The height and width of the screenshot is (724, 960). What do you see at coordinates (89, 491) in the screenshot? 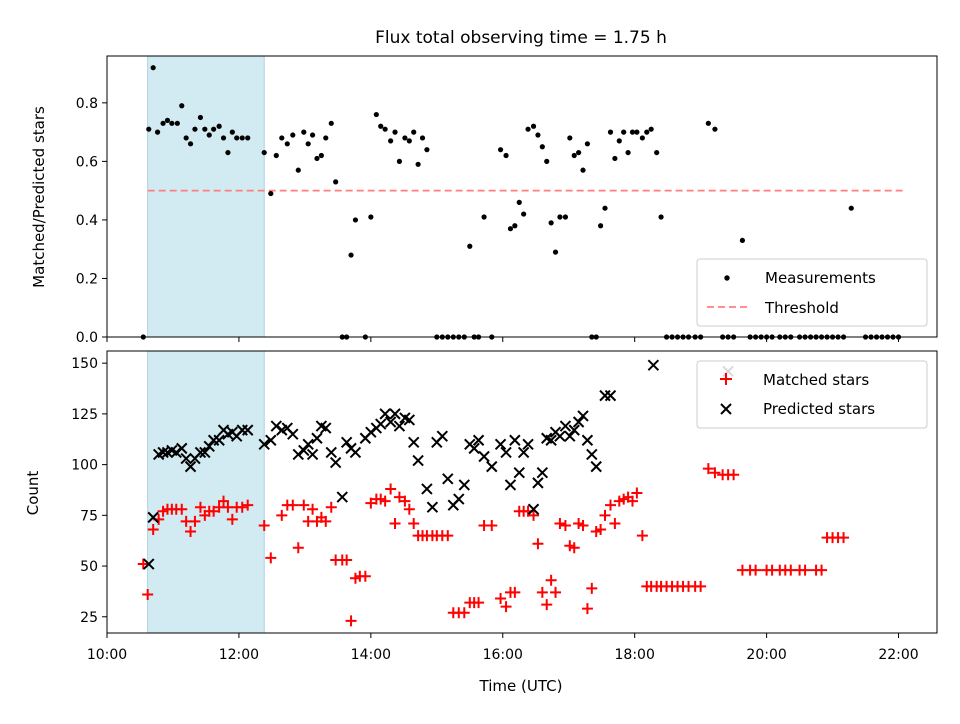
I see `bottom-y-axis: 25 50 75 100 125 150` at bounding box center [89, 491].